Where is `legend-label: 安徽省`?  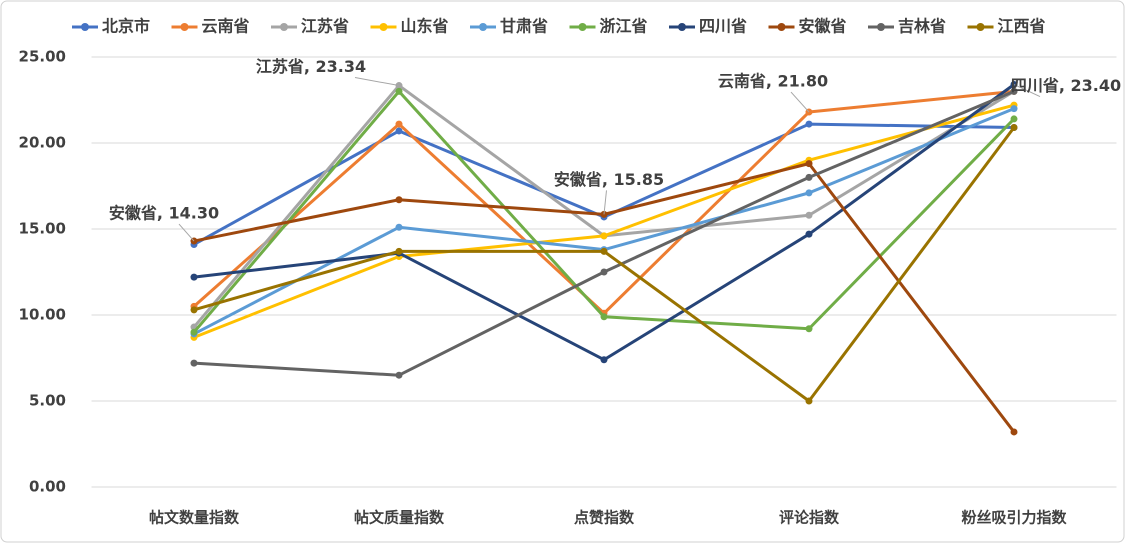 legend-label: 安徽省 is located at coordinates (823, 26).